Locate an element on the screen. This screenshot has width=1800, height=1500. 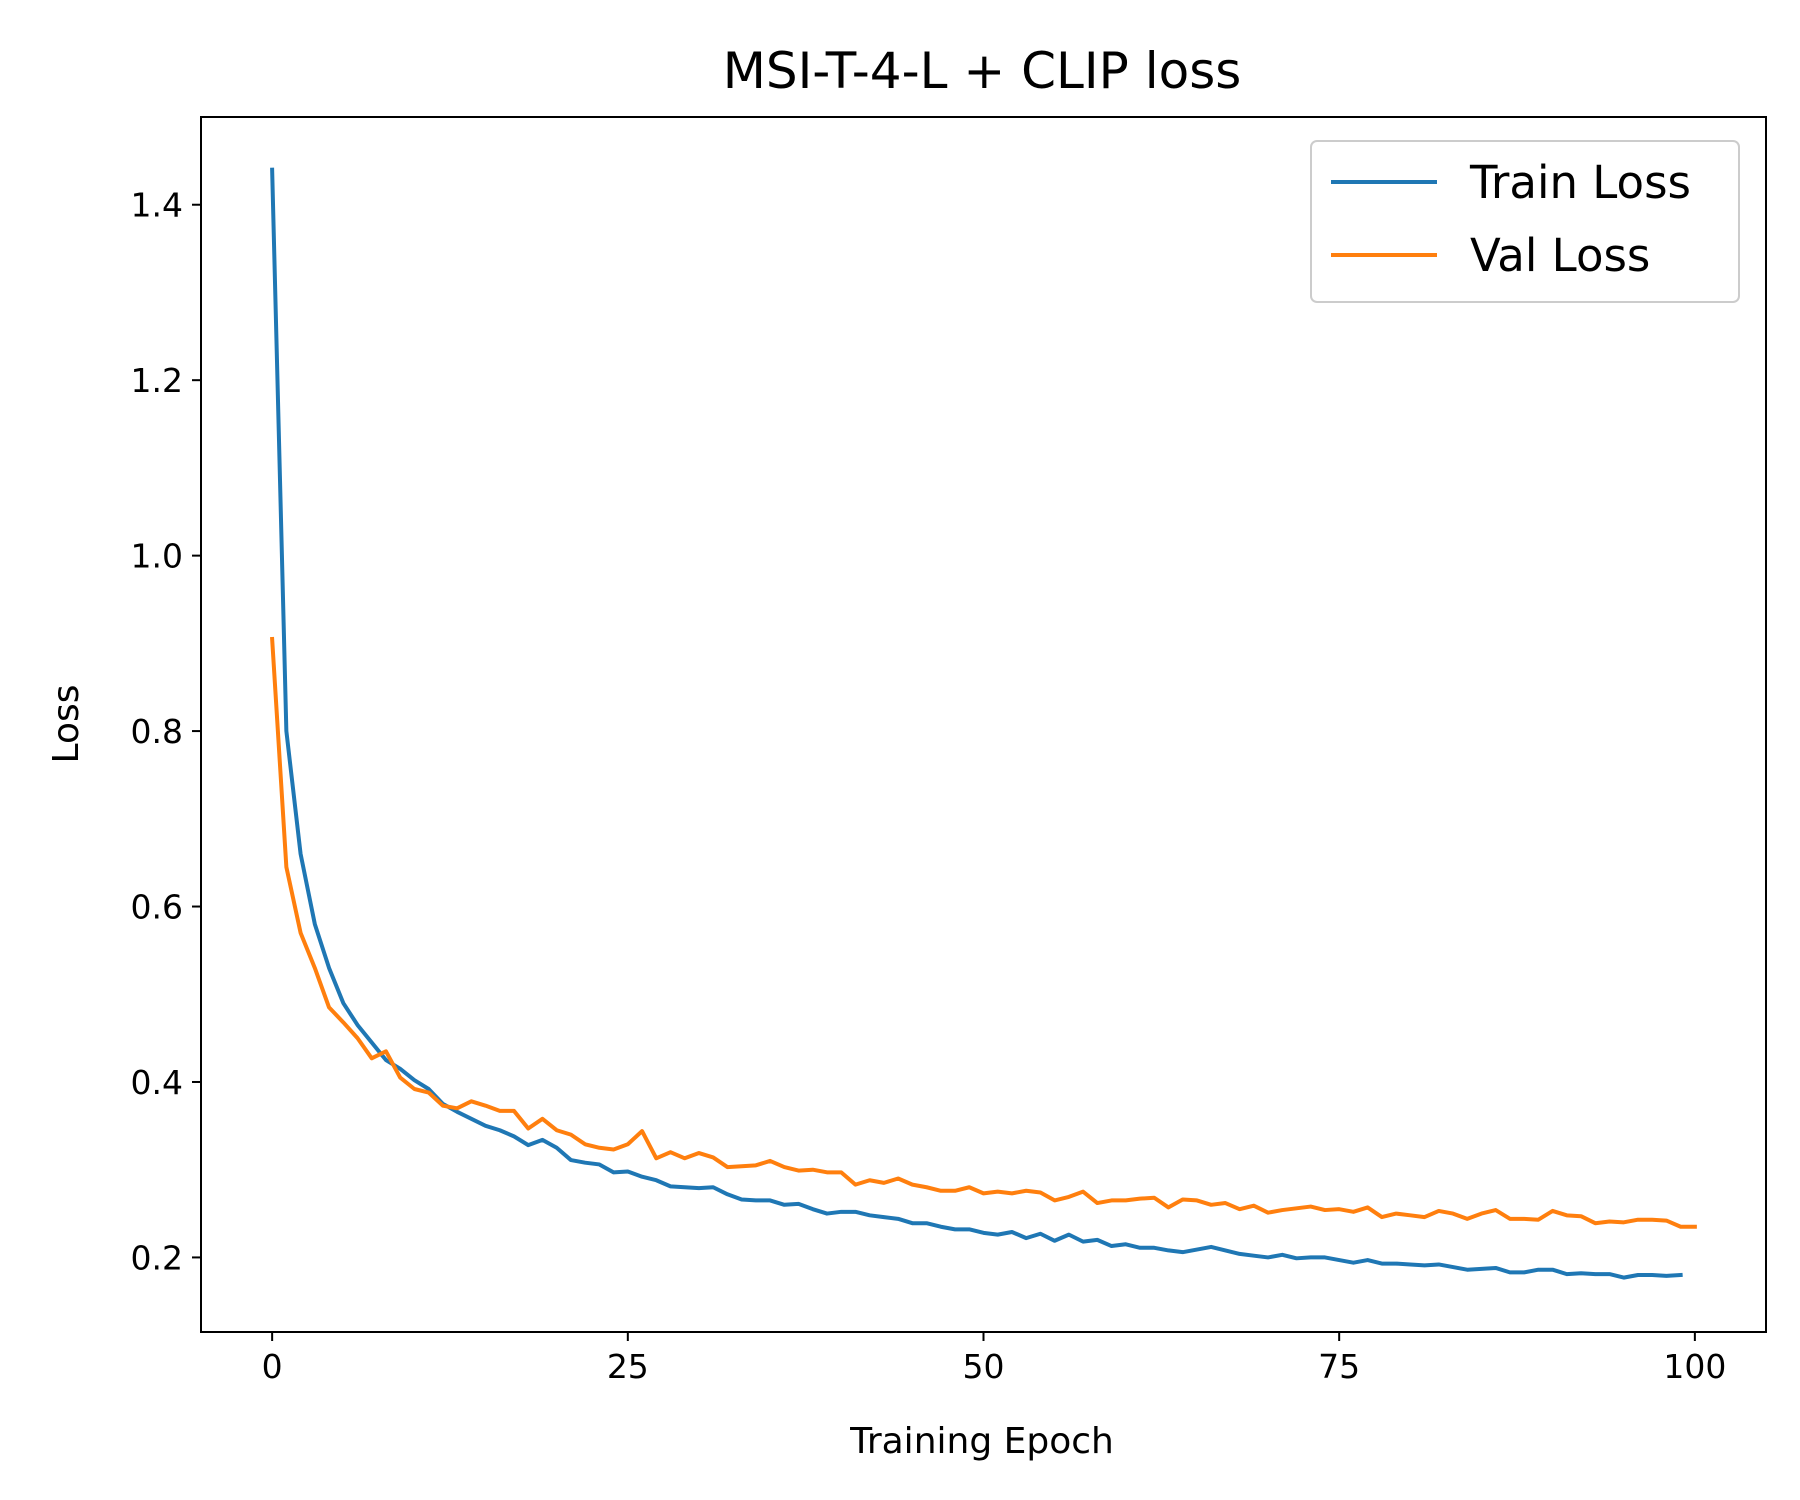
legend-label-train-loss: Train Loss is located at coordinates (1580, 182).